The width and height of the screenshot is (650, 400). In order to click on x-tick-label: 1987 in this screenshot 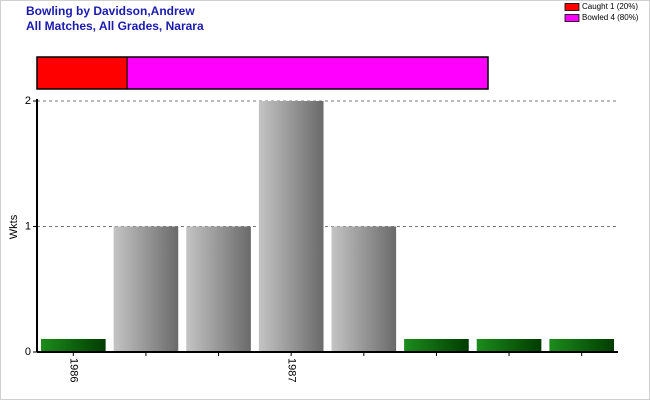, I will do `click(291, 370)`.